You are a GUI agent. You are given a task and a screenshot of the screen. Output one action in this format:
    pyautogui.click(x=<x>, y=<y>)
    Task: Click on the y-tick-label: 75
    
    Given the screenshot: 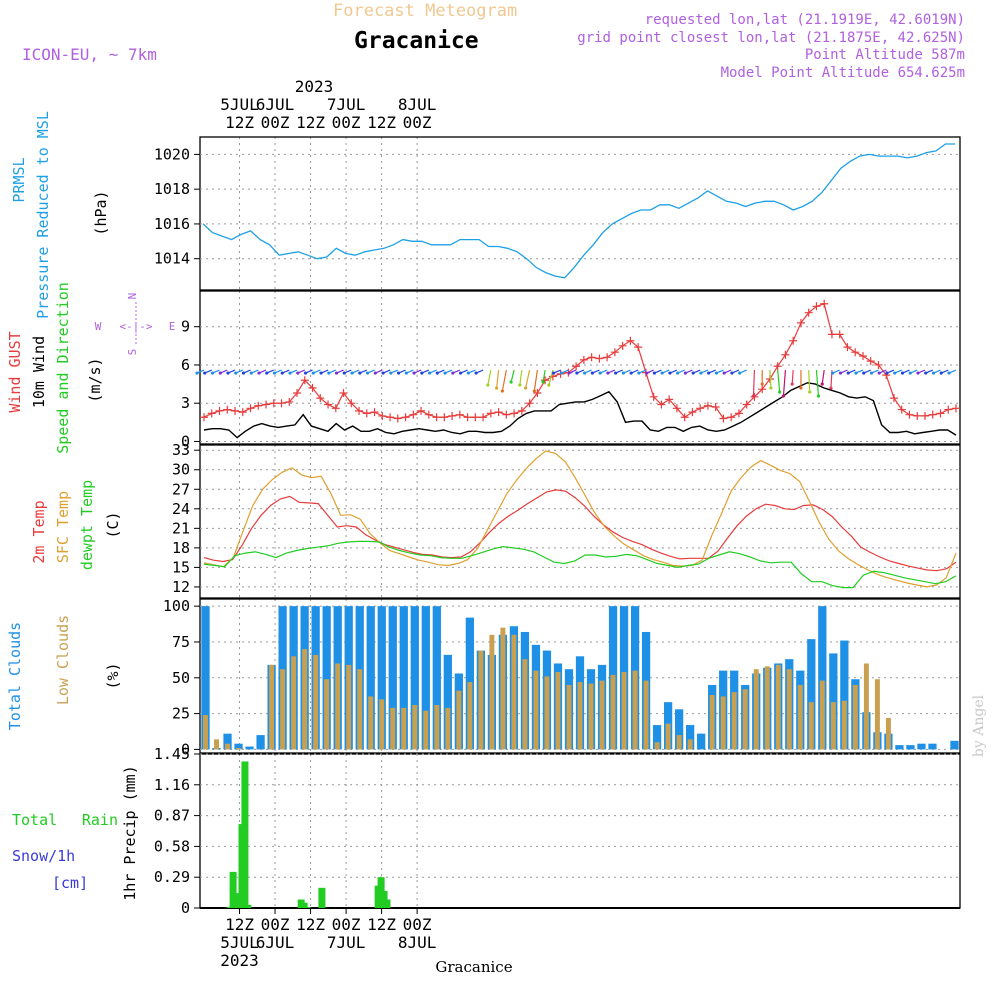 What is the action you would take?
    pyautogui.click(x=181, y=642)
    